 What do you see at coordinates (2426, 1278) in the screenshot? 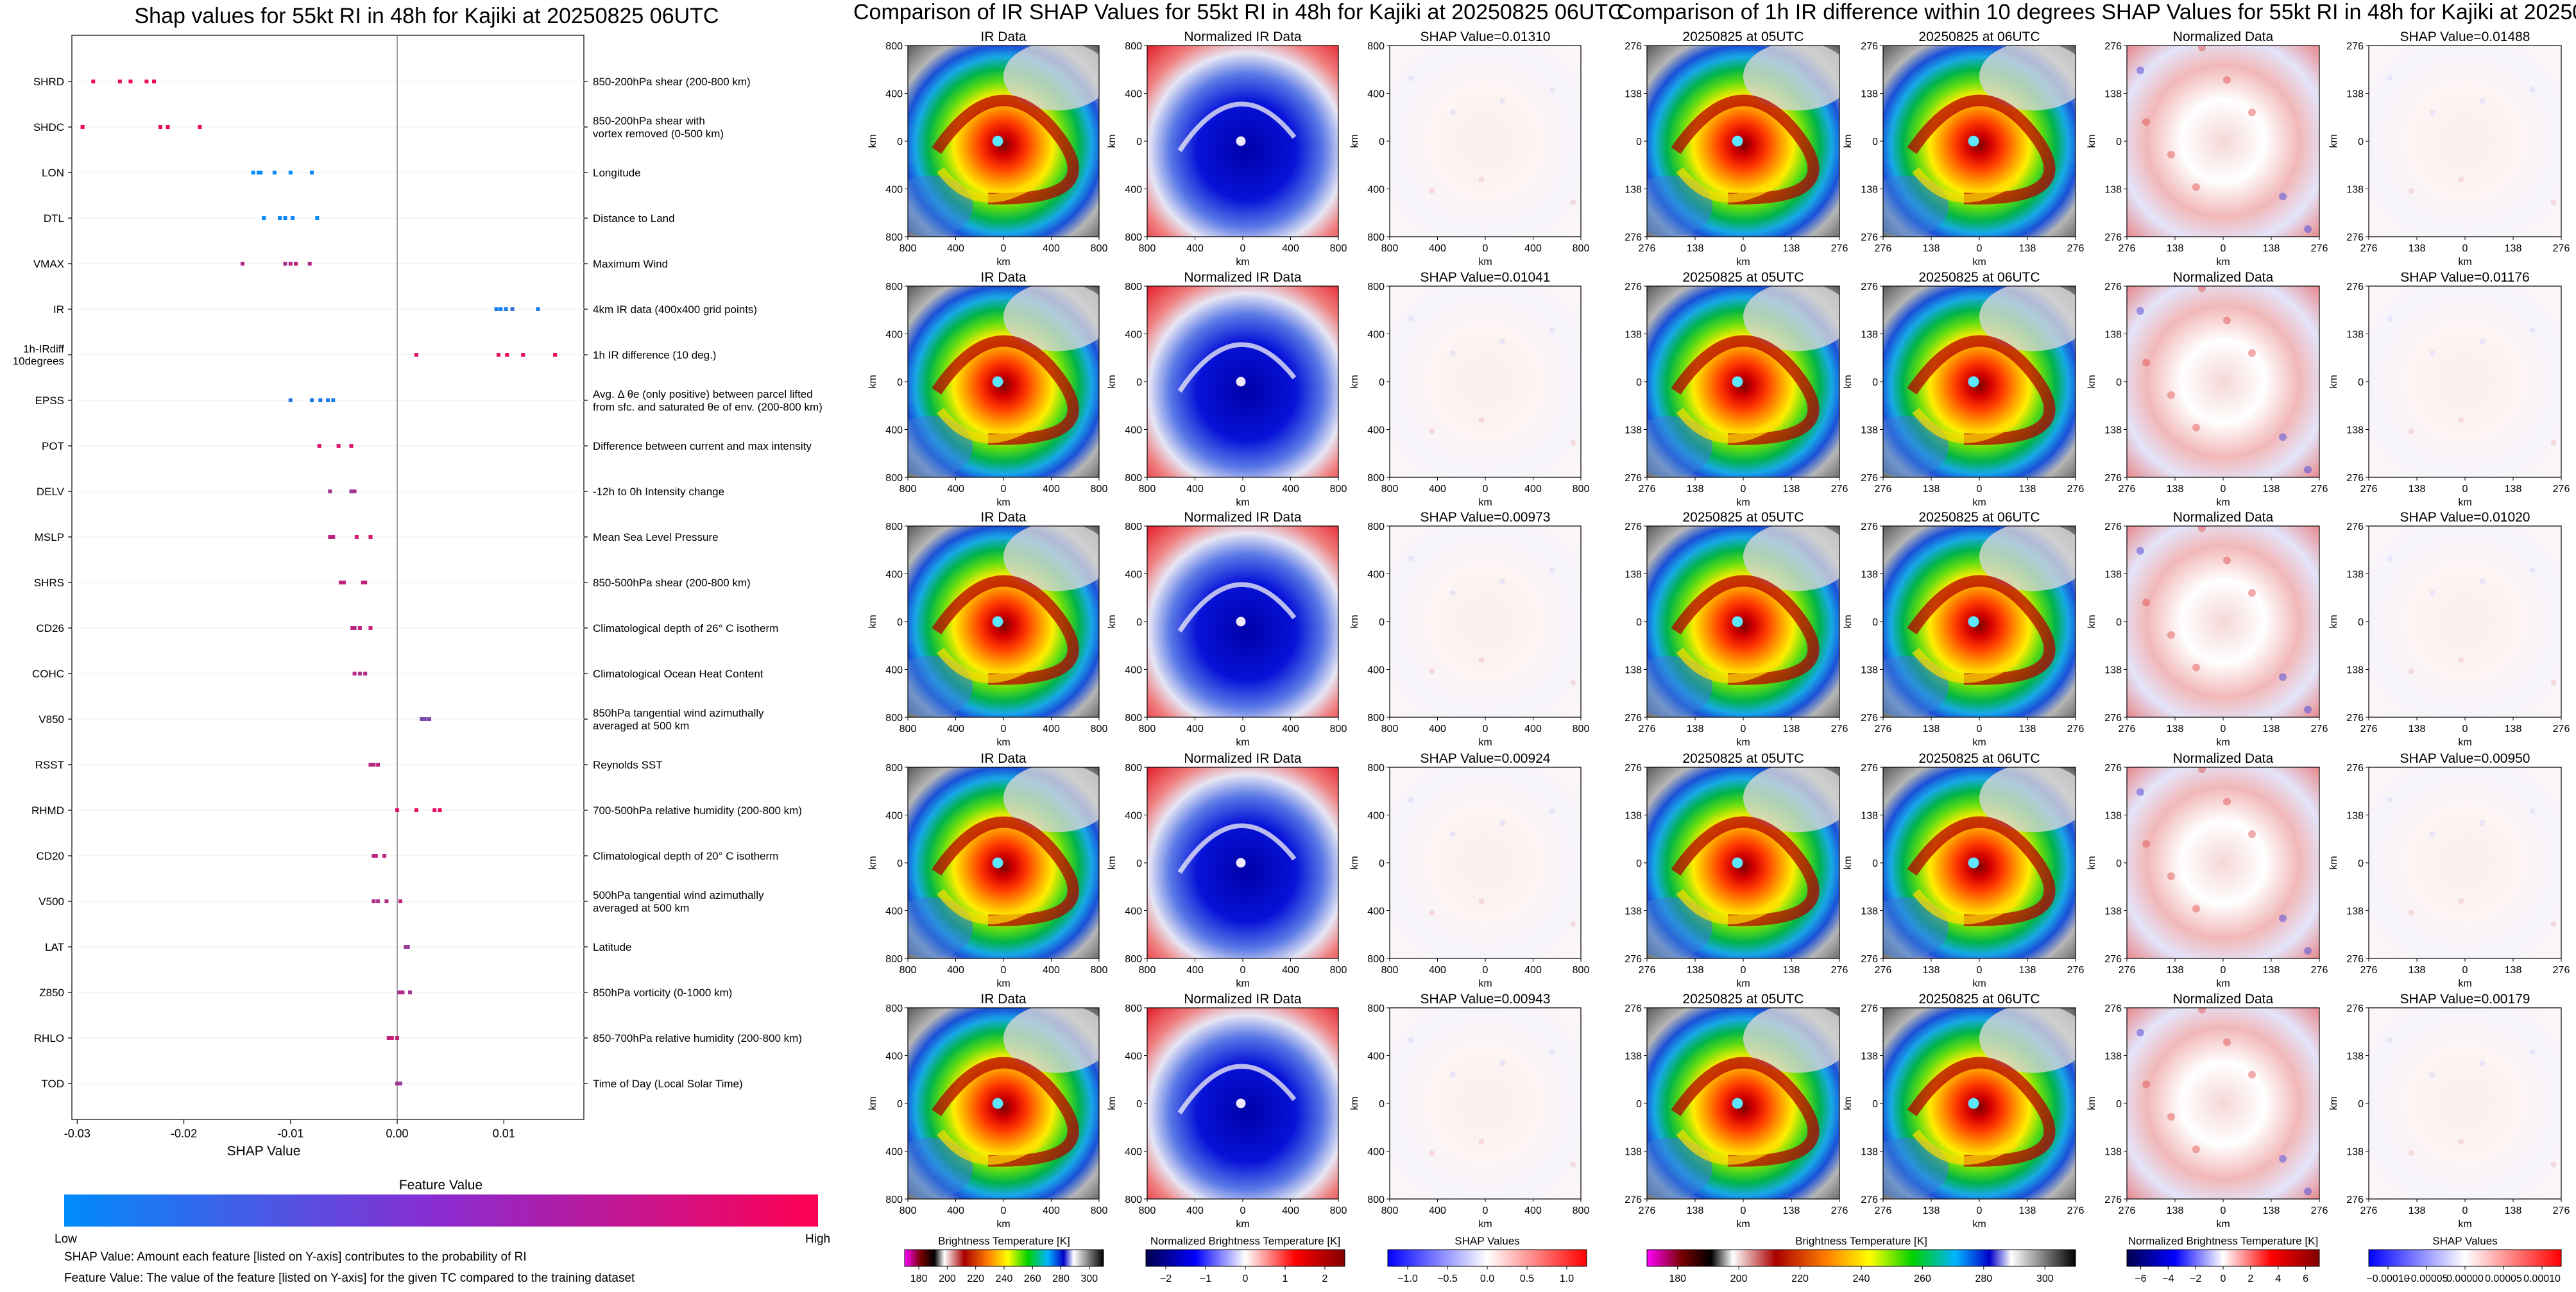
I see `colorbar-tick-label: −0.00005` at bounding box center [2426, 1278].